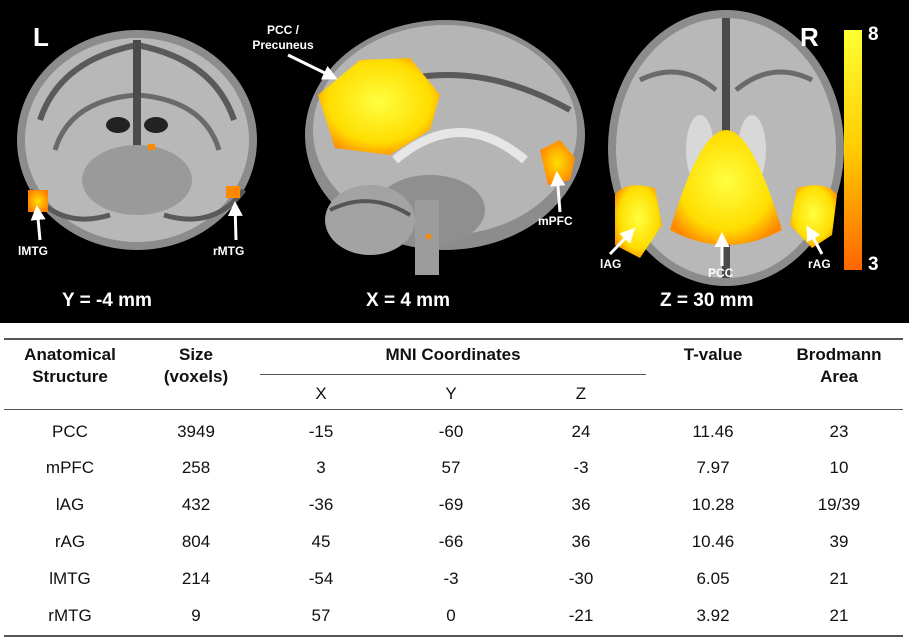  I want to click on header-bottom-rule, so click(453, 409).